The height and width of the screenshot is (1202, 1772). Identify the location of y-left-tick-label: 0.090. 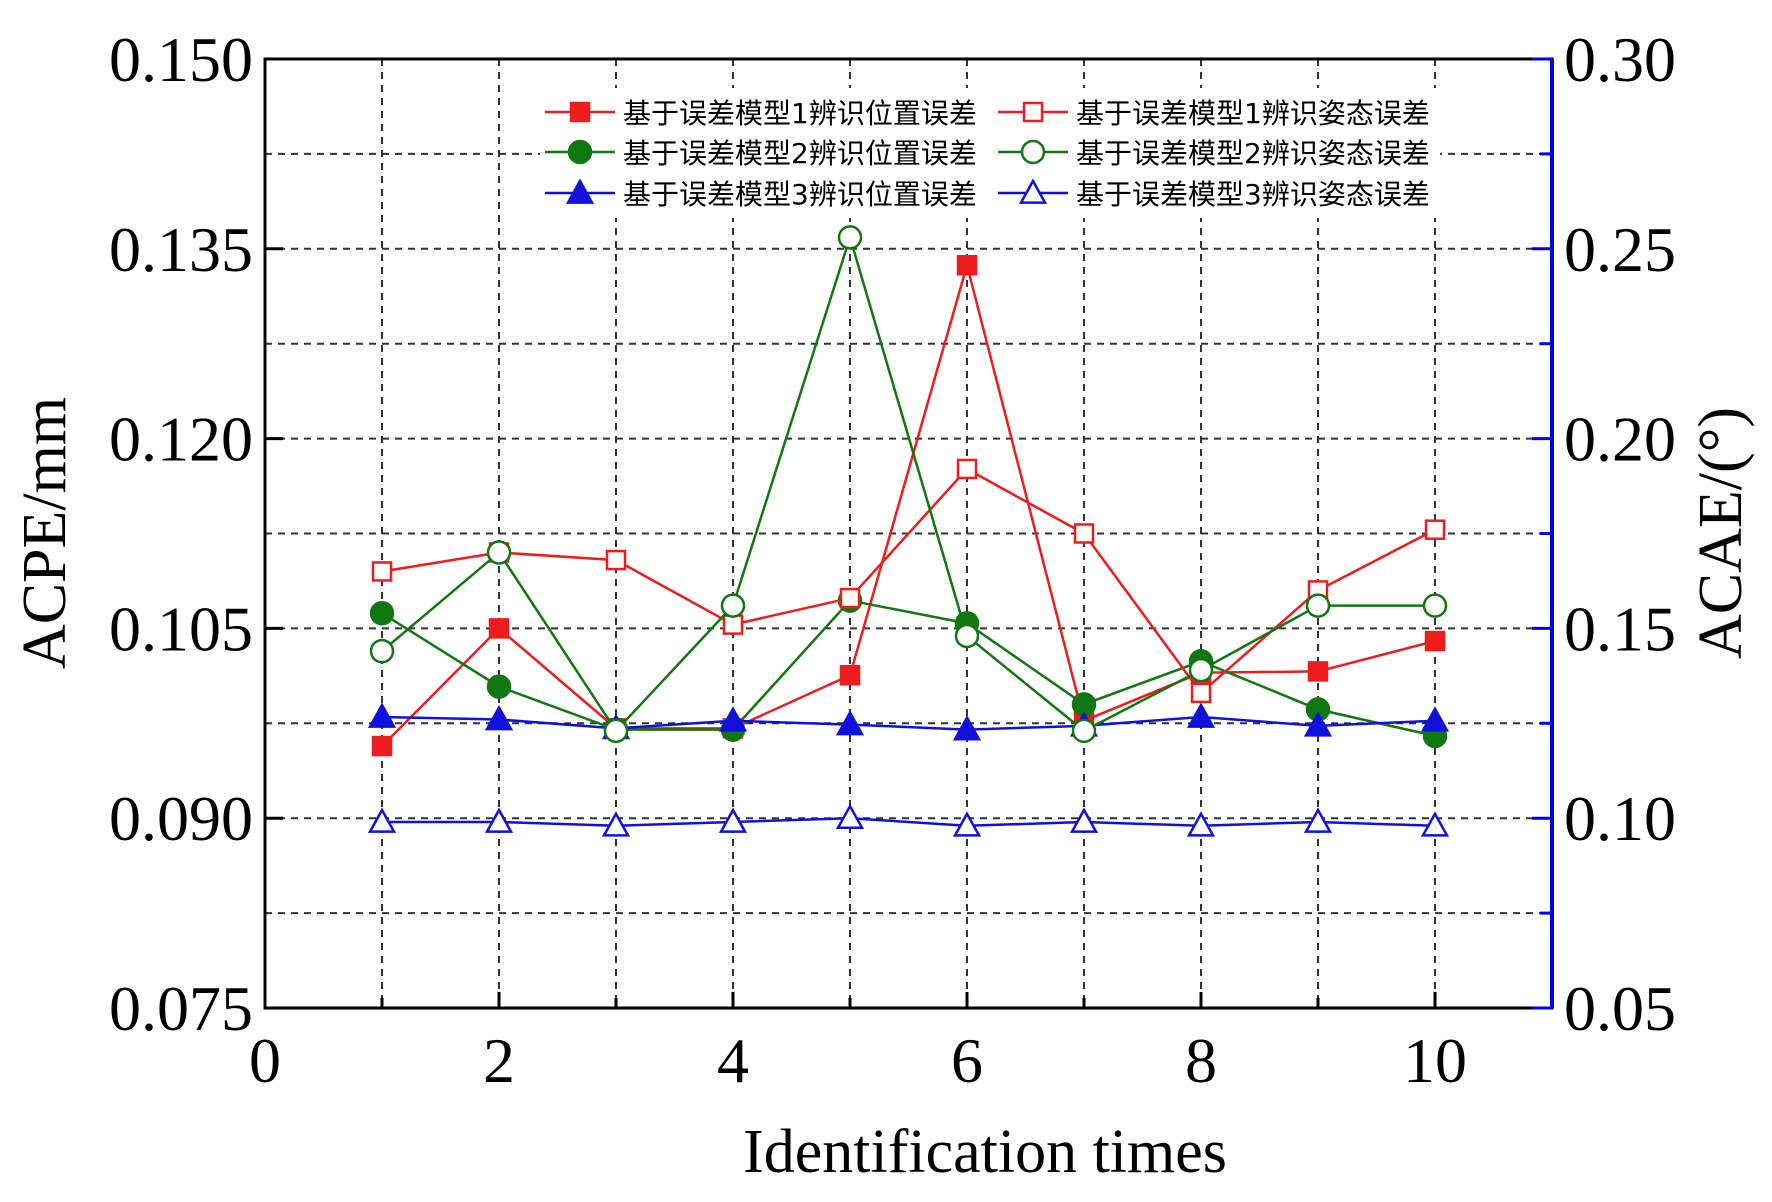
(181, 818).